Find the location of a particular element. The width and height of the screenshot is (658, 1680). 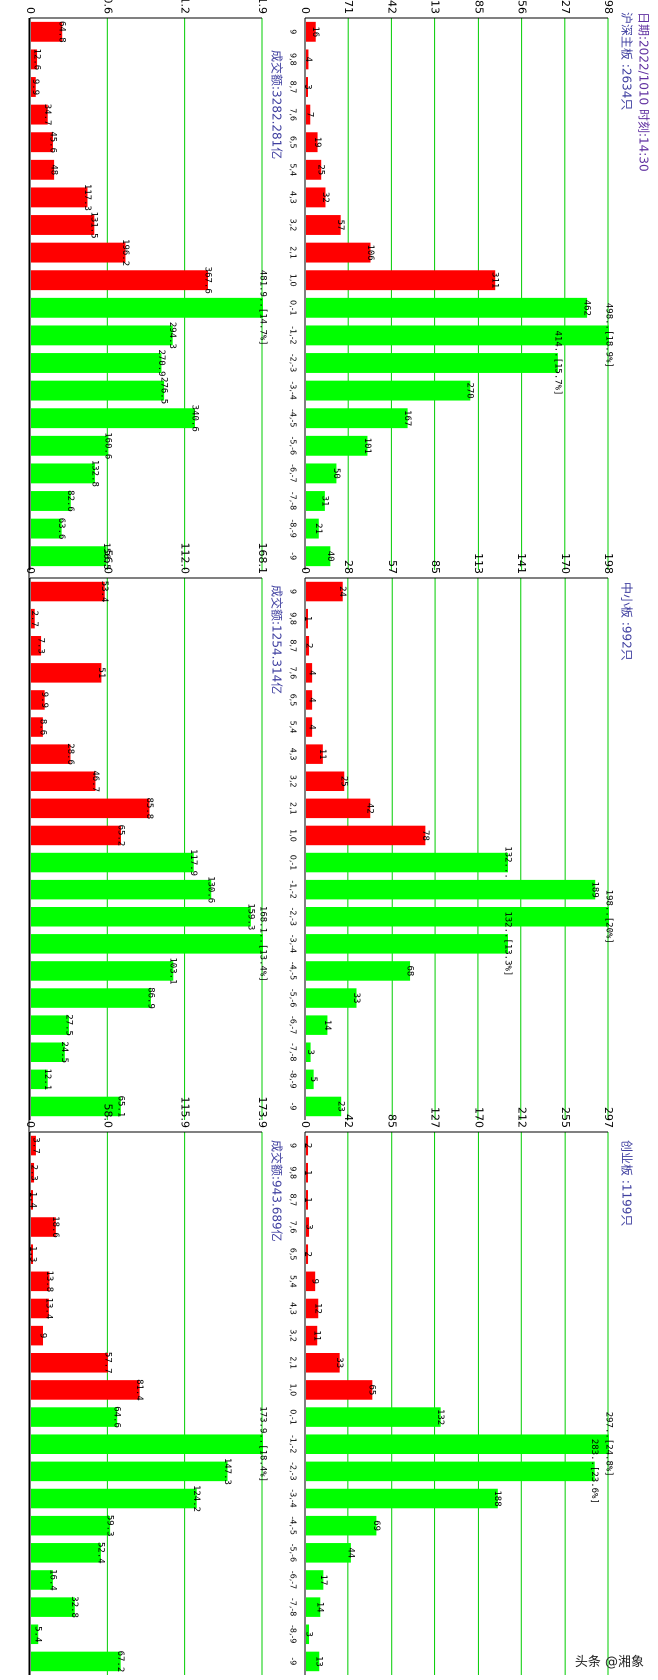

tick-label: 213 is located at coordinates (435, 7).